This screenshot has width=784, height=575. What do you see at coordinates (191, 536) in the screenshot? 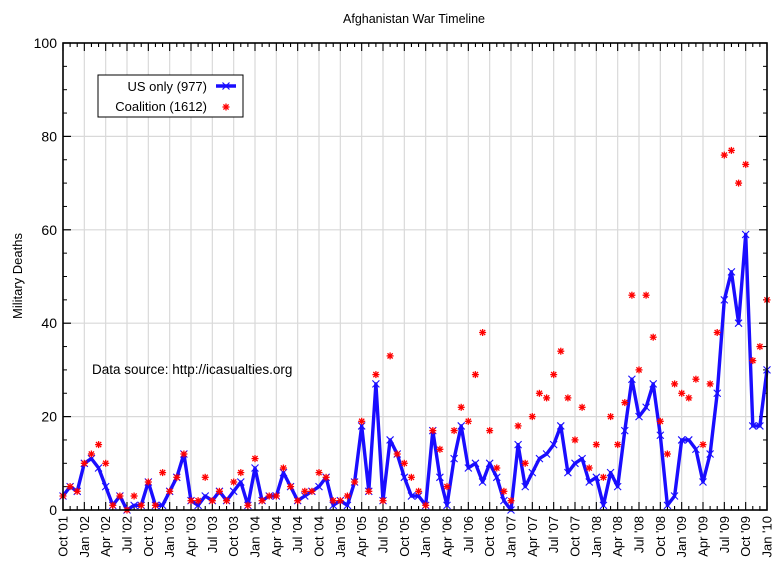
I see `x-tick-label: Apr '03` at bounding box center [191, 536].